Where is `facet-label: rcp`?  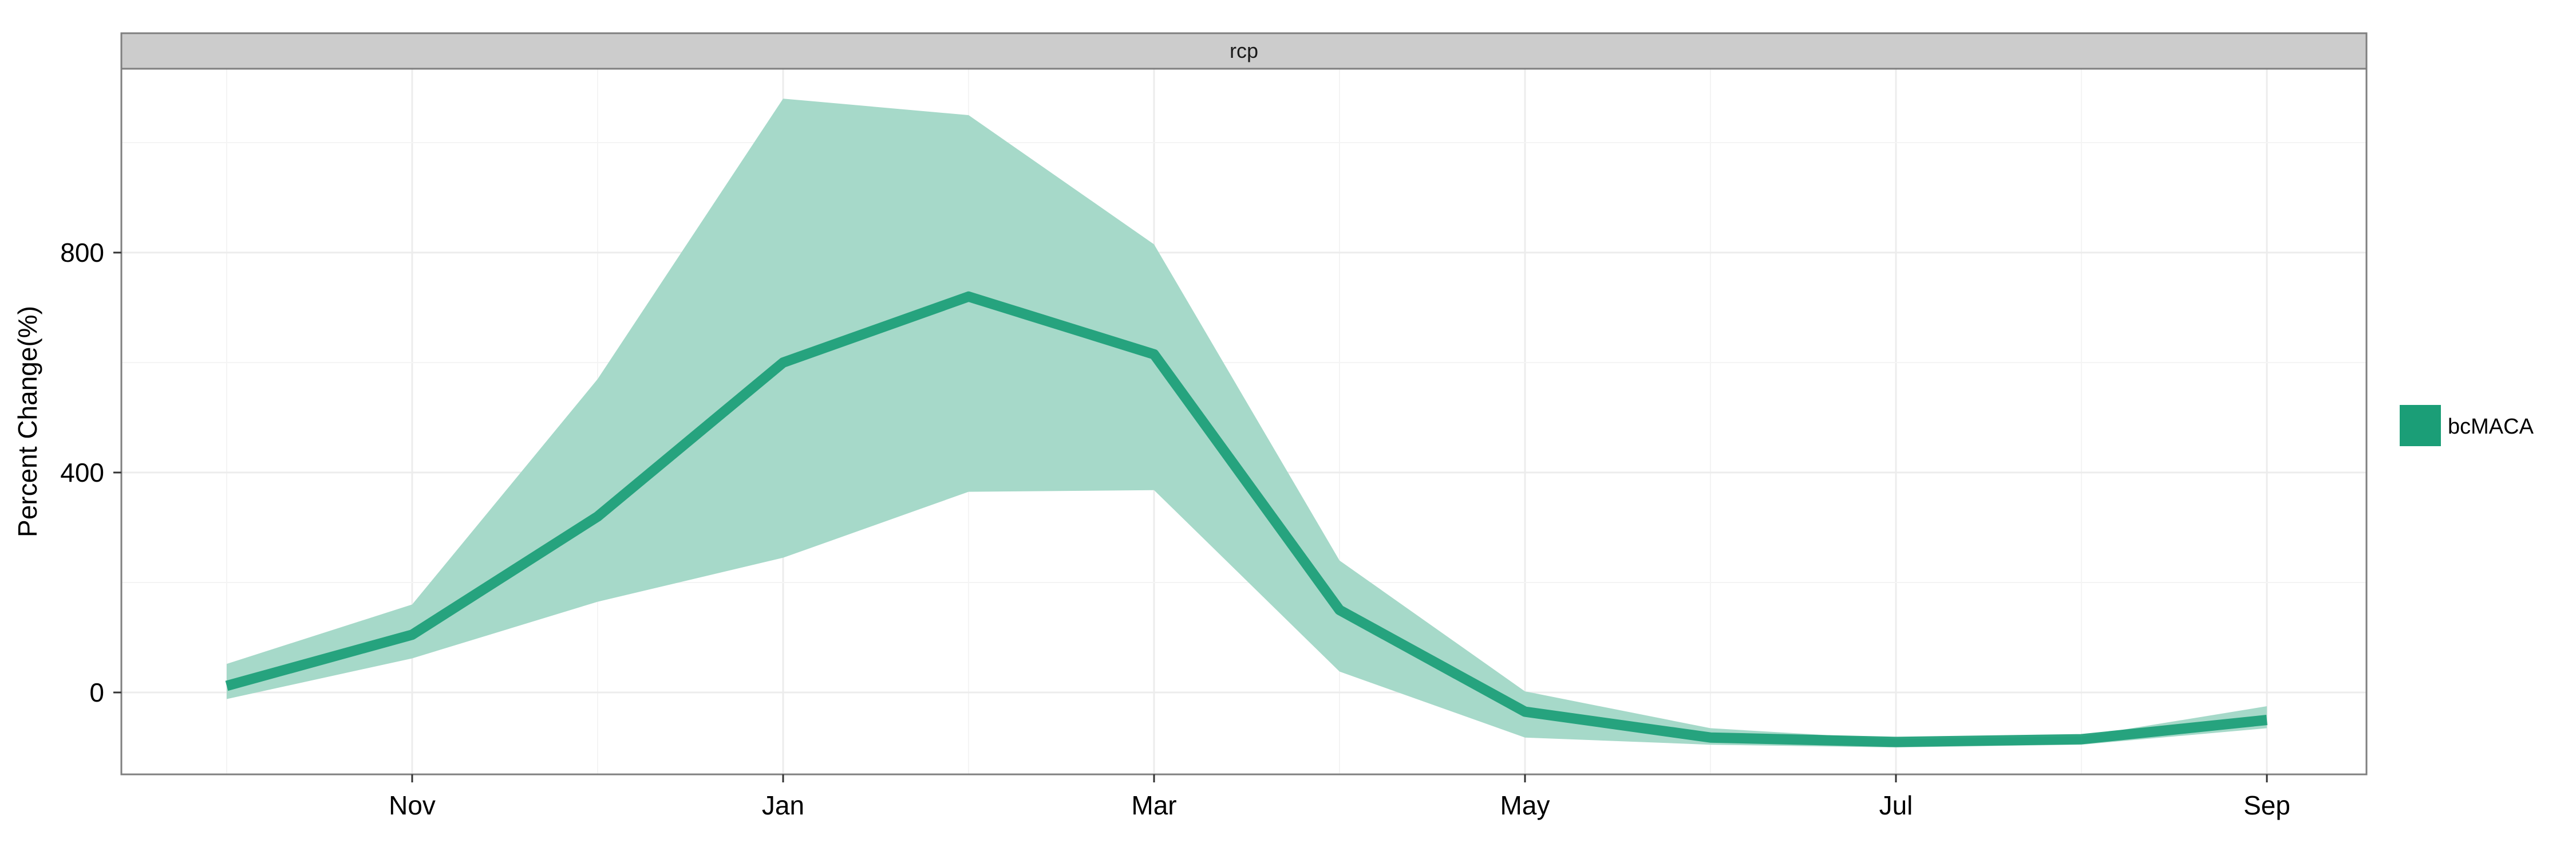 facet-label: rcp is located at coordinates (1244, 50).